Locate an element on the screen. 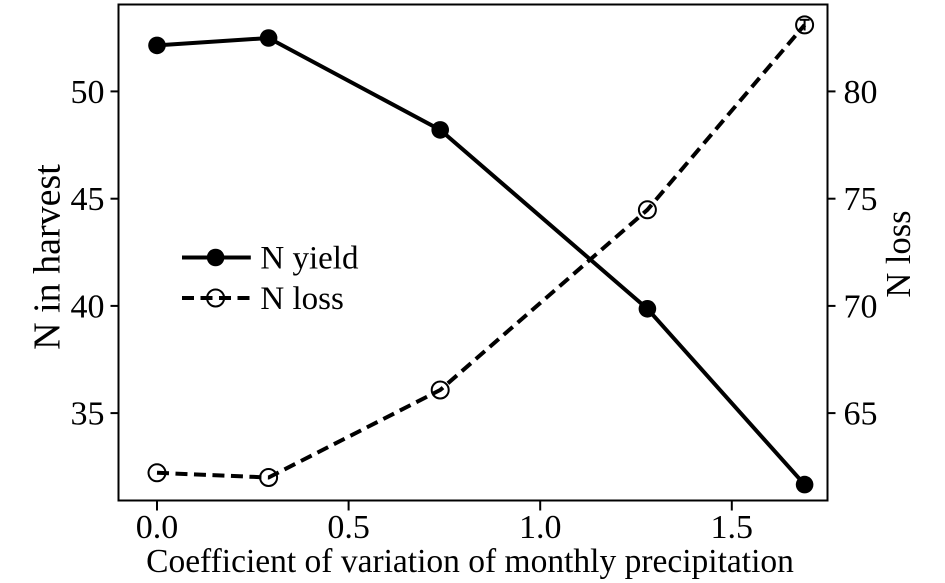 The width and height of the screenshot is (945, 583). svg-text: 70 is located at coordinates (861, 306).